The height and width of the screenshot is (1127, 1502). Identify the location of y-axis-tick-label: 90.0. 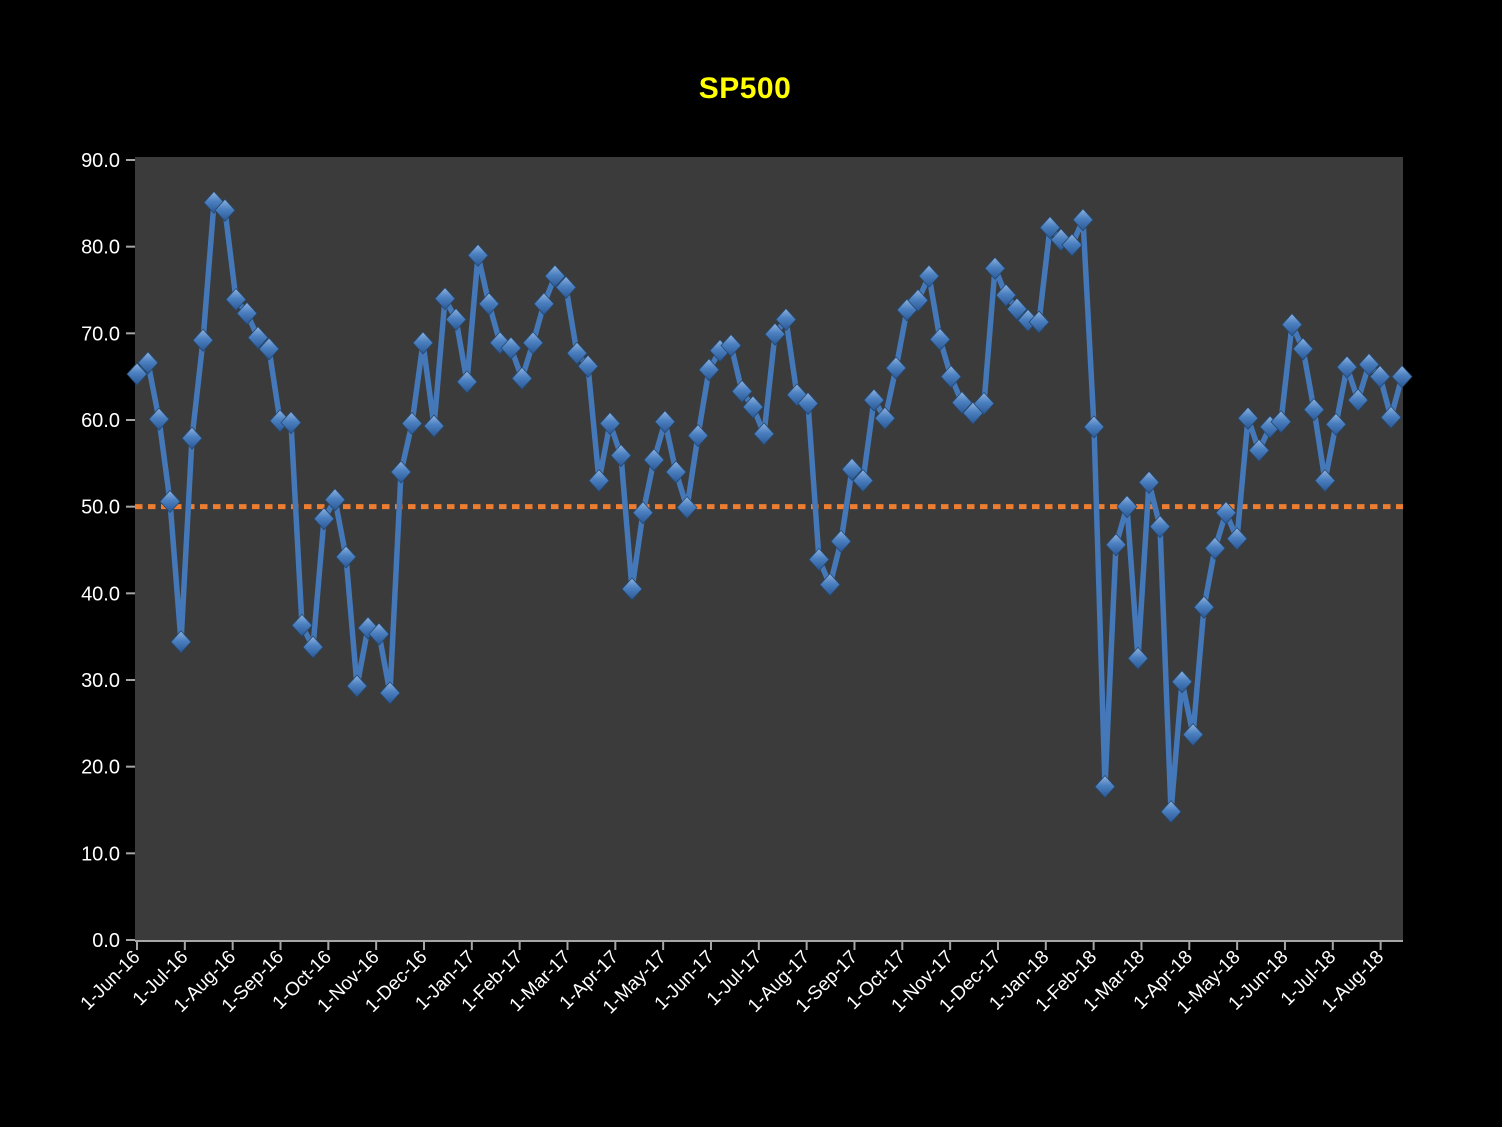
(100, 161).